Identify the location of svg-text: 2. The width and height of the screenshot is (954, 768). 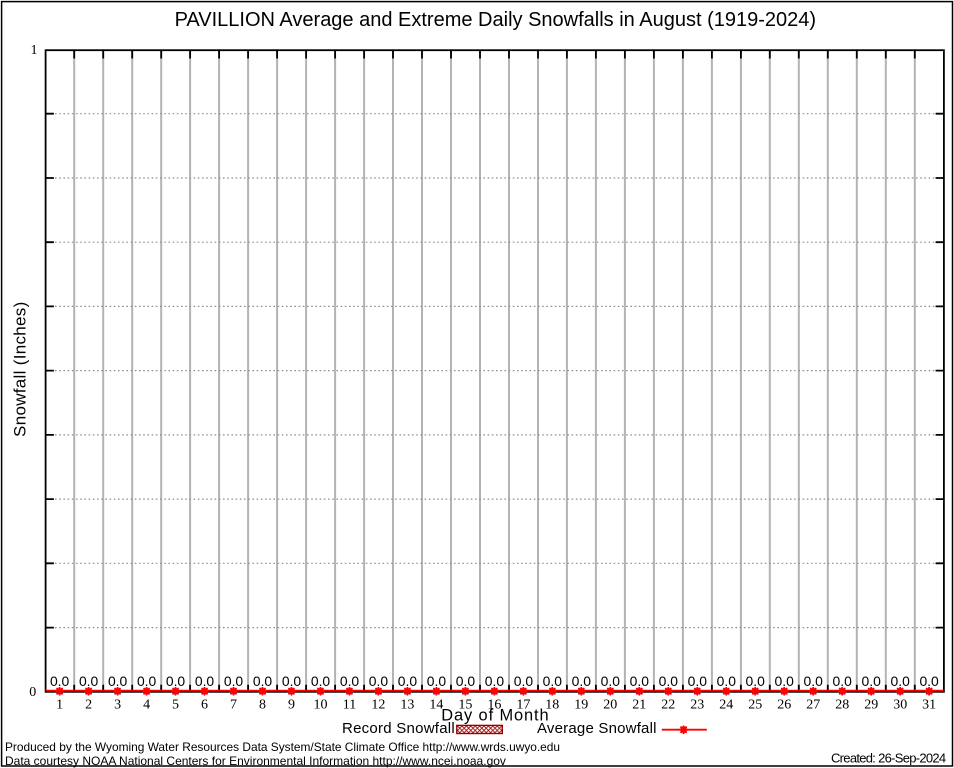
(88, 705).